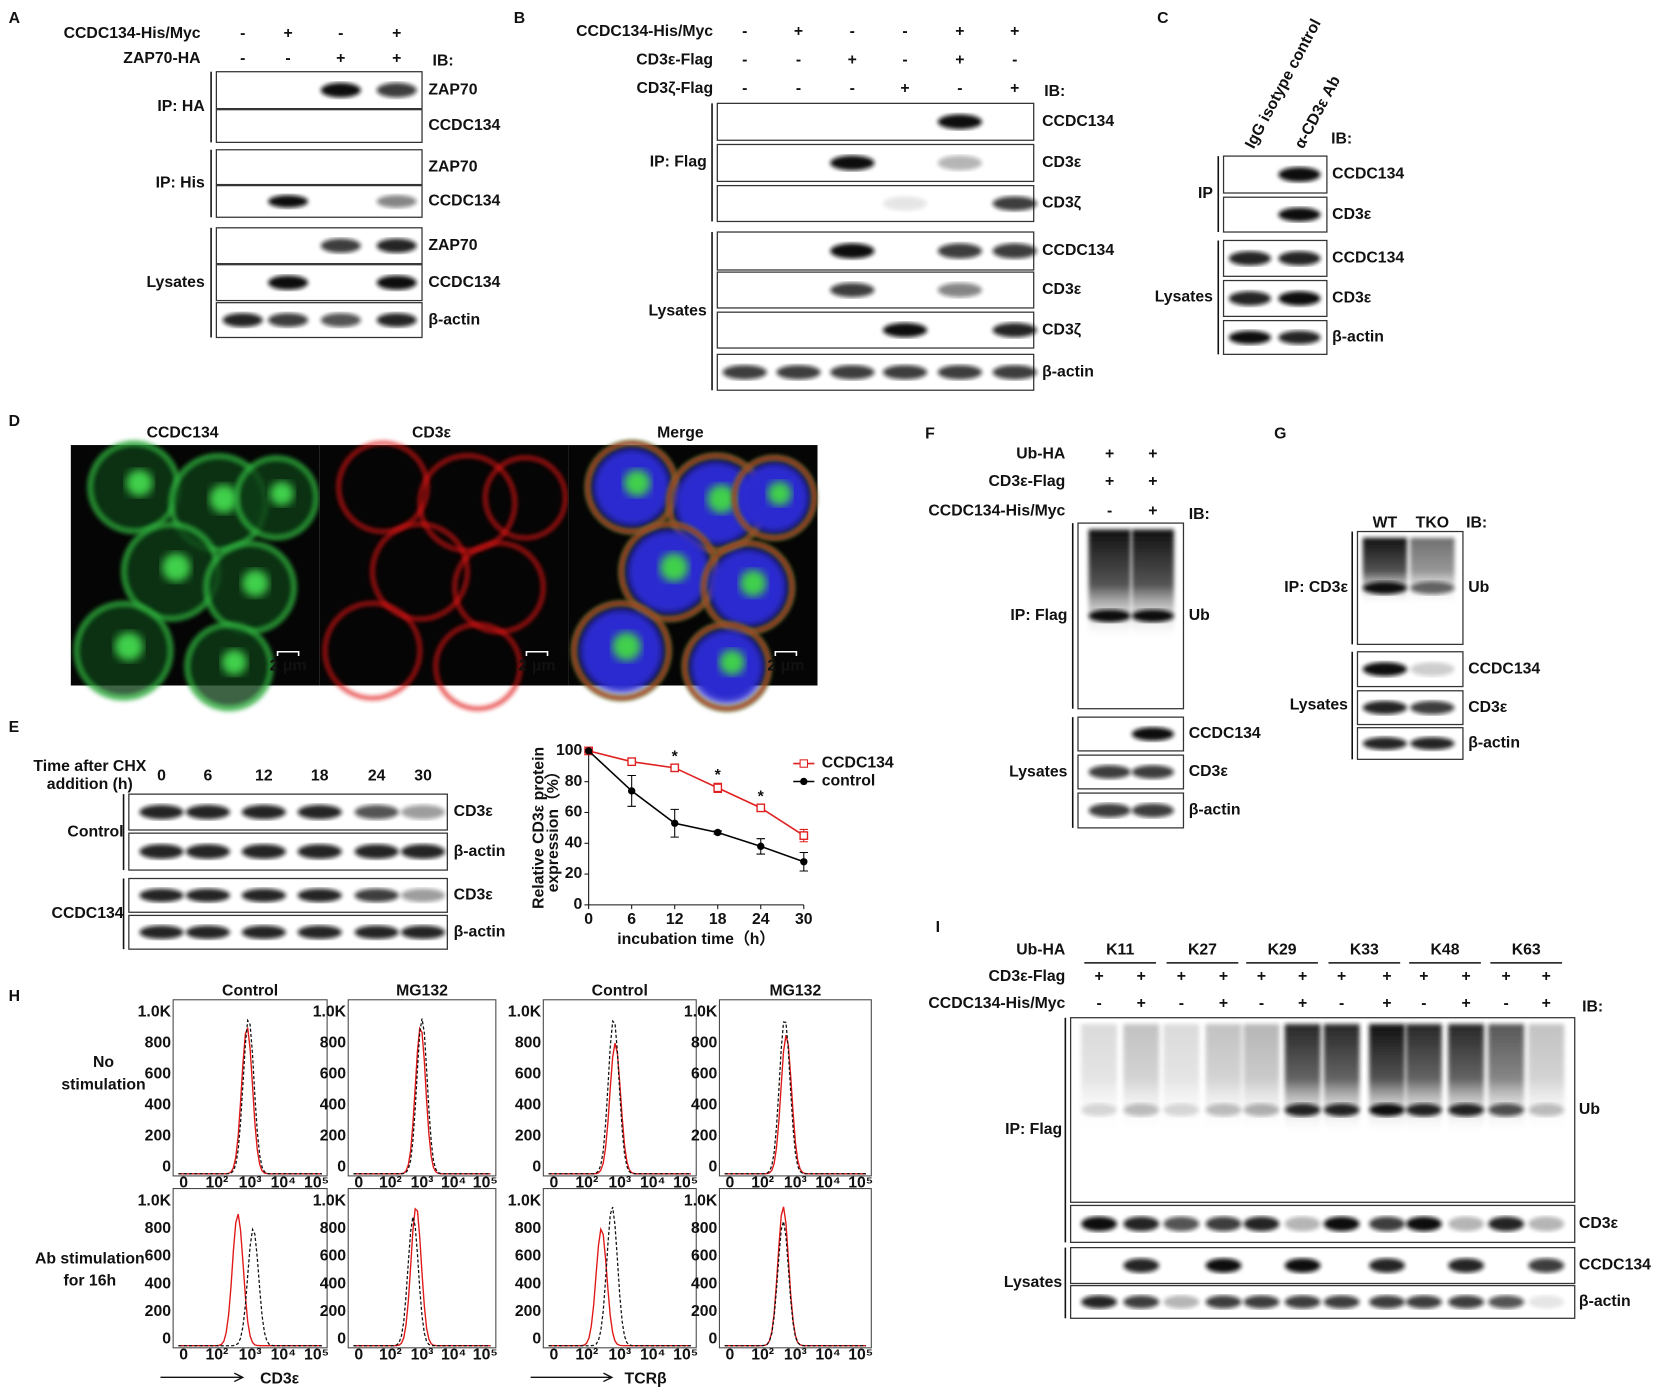  I want to click on x-tick-label: 6, so click(631, 919).